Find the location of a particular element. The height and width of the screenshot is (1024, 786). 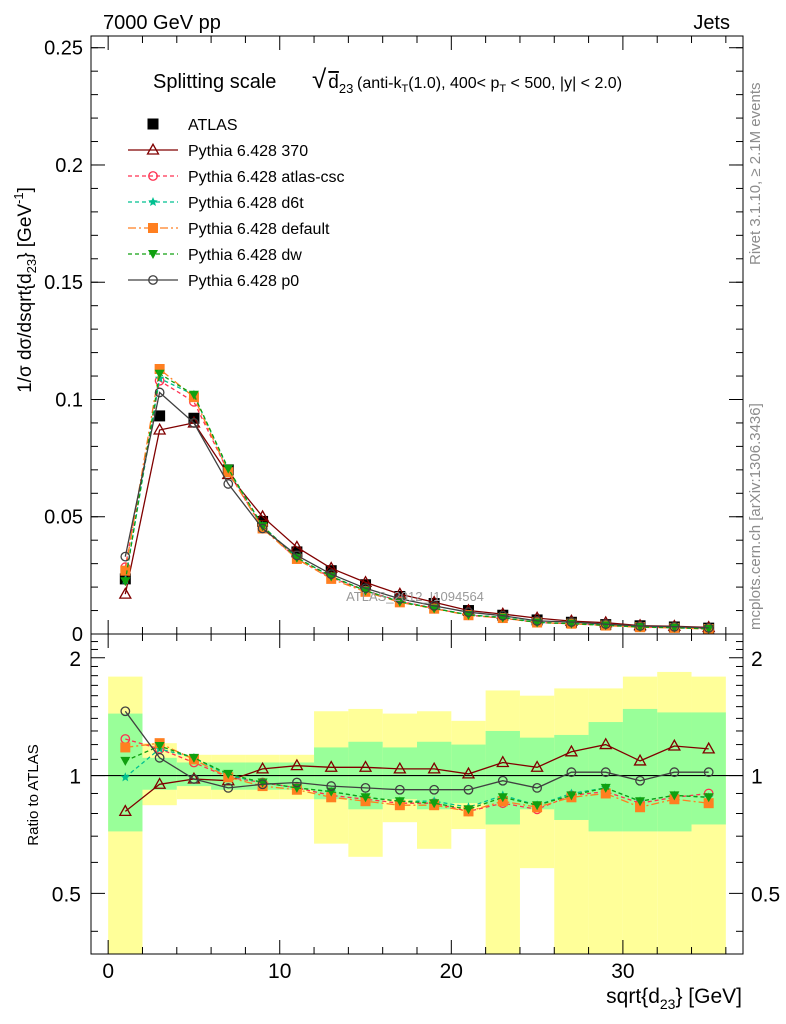

x-tick-label: 30 is located at coordinates (622, 971).